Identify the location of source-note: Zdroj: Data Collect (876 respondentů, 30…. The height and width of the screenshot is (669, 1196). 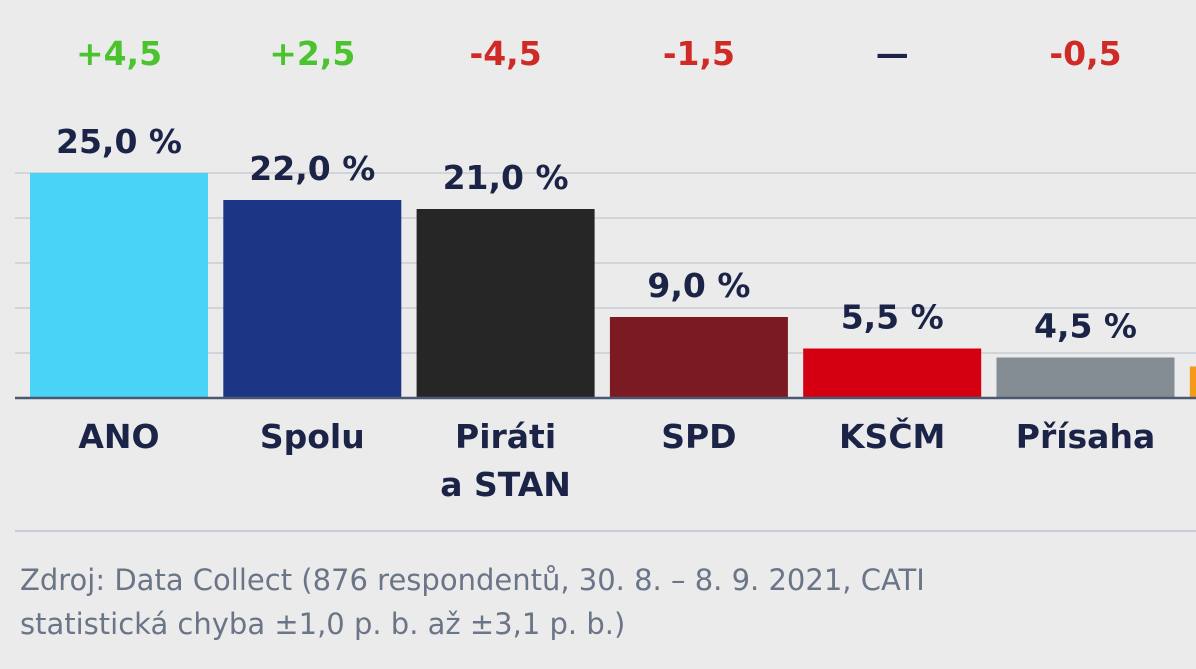
(608, 602).